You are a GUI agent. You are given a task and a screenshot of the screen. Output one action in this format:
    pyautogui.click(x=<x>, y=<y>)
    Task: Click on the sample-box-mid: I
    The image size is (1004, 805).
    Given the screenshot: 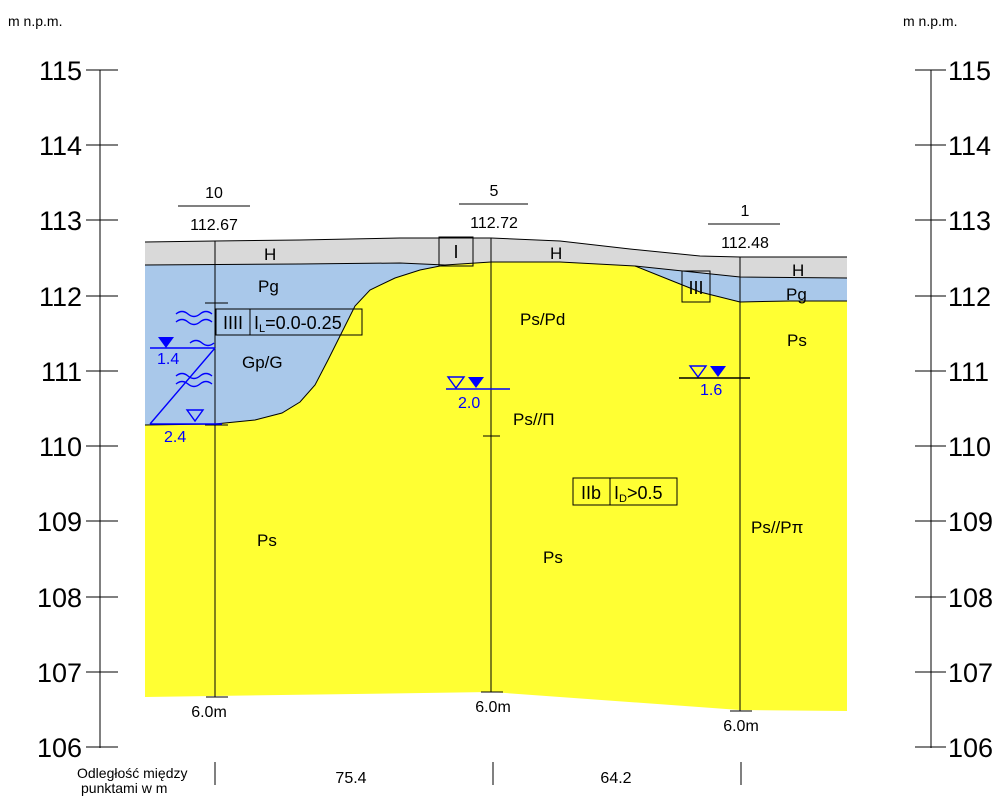 What is the action you would take?
    pyautogui.click(x=456, y=251)
    